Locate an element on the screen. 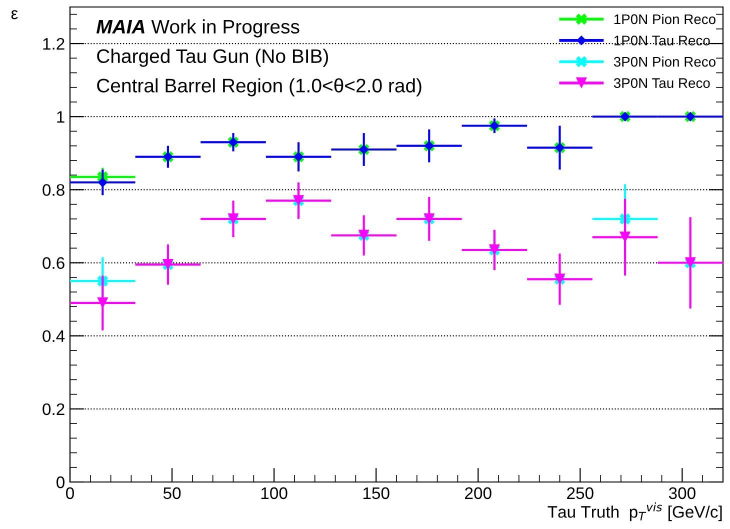 The image size is (730, 529). x-tick-label: 300 is located at coordinates (682, 493).